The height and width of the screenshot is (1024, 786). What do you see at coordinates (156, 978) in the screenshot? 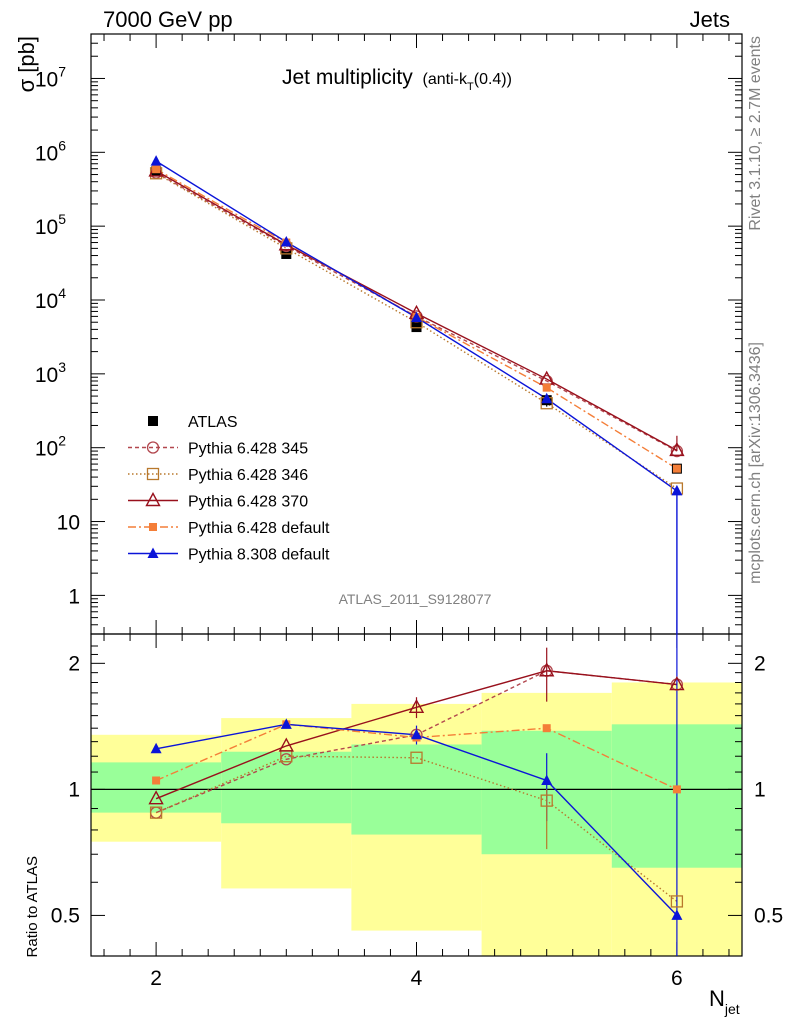
I see `x-tick-label-2: 2` at bounding box center [156, 978].